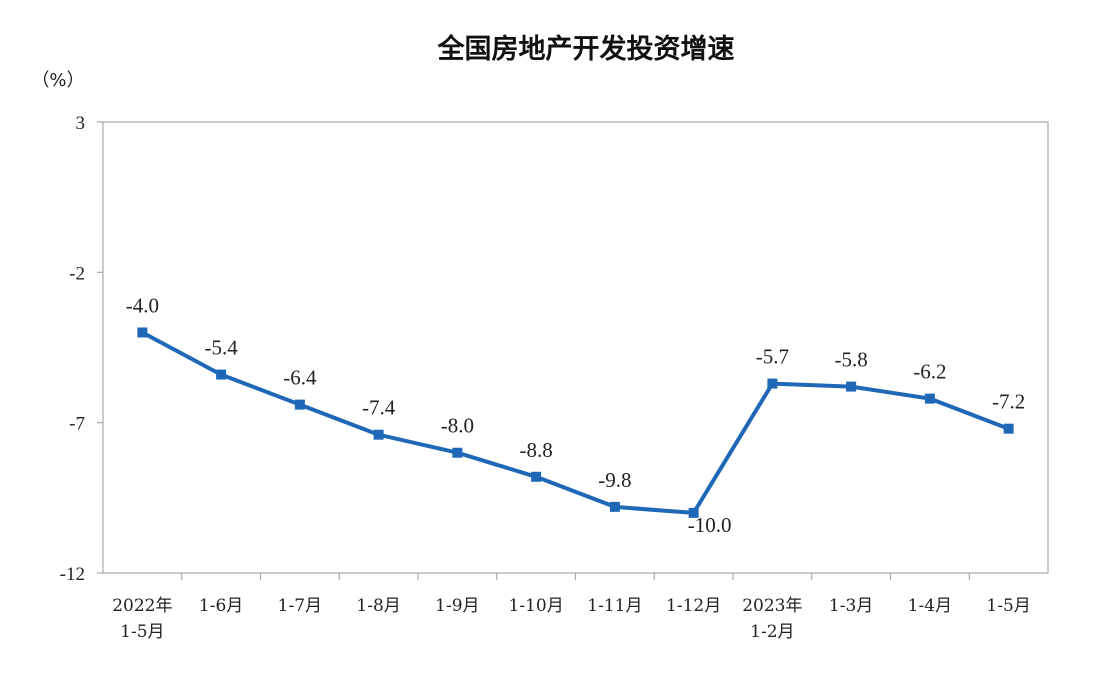 The width and height of the screenshot is (1112, 696). Describe the element at coordinates (300, 378) in the screenshot. I see `data-label: -6.4` at that location.